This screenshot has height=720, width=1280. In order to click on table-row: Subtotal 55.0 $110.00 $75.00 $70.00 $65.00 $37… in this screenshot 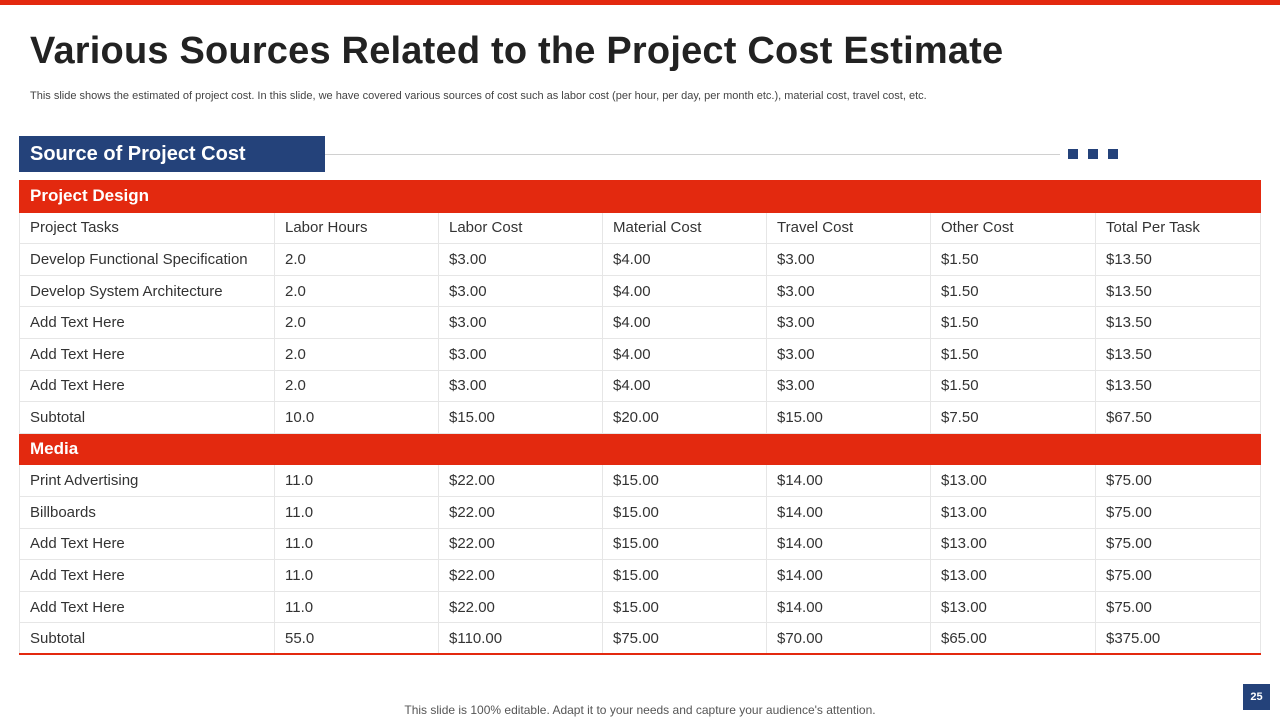, I will do `click(640, 639)`.